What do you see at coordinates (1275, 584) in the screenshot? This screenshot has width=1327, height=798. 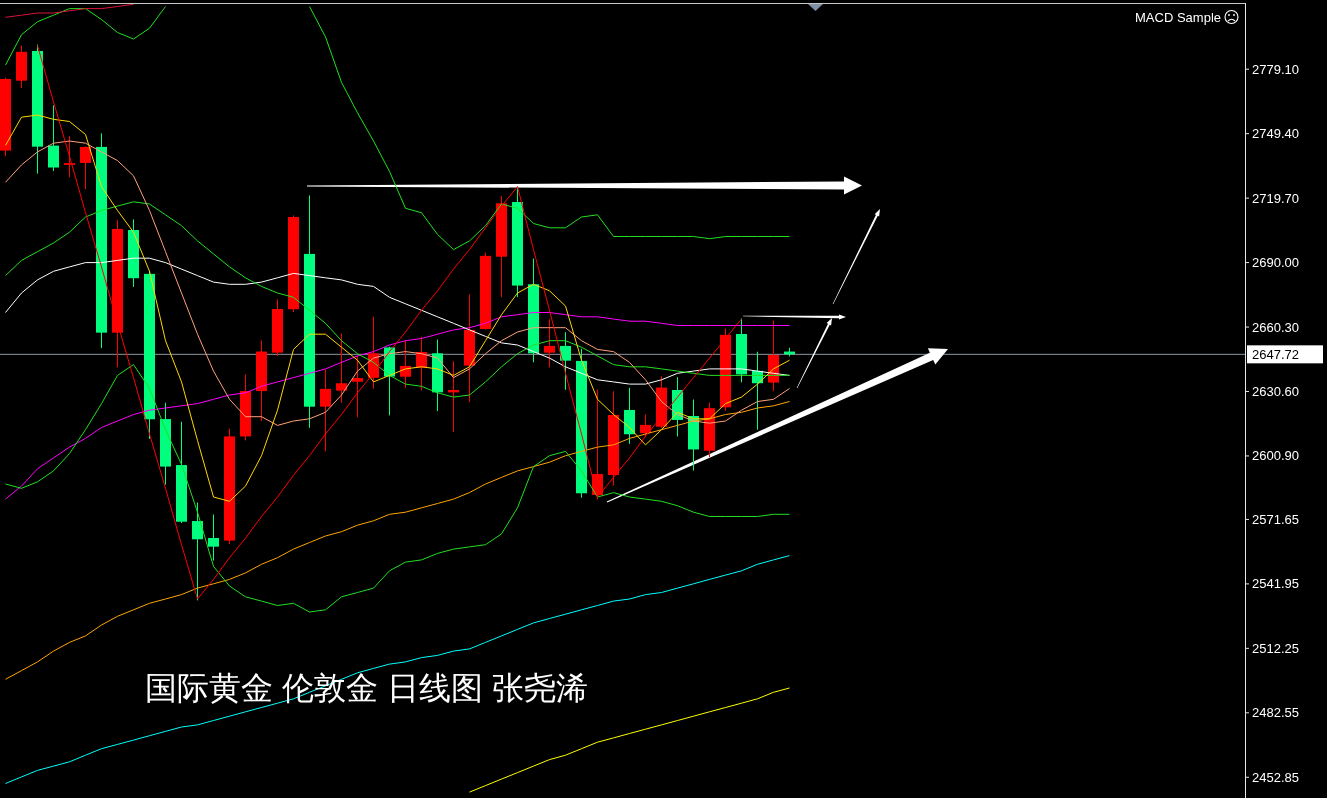 I see `y-tick-label: 2541.95` at bounding box center [1275, 584].